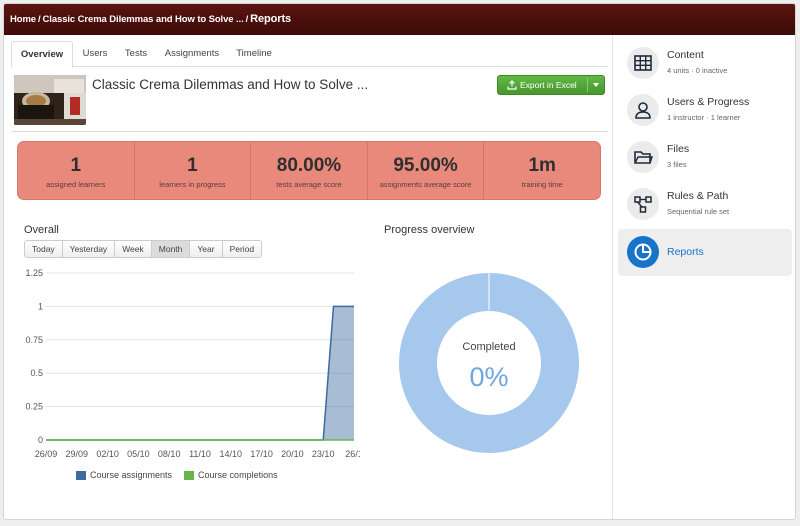 This screenshot has width=800, height=526. What do you see at coordinates (34, 273) in the screenshot?
I see `y-tick-label: 1.25` at bounding box center [34, 273].